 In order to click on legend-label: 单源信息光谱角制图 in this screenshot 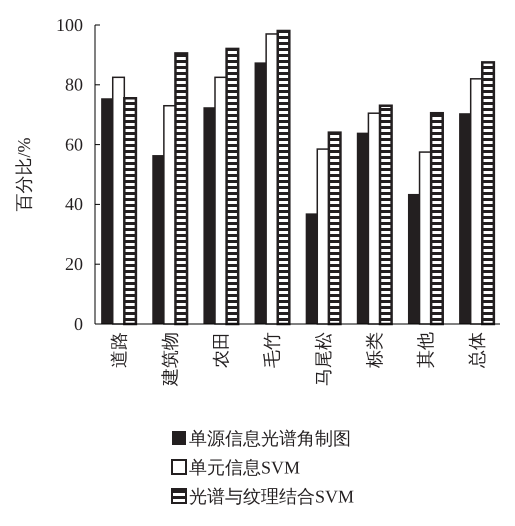, I will do `click(270, 438)`.